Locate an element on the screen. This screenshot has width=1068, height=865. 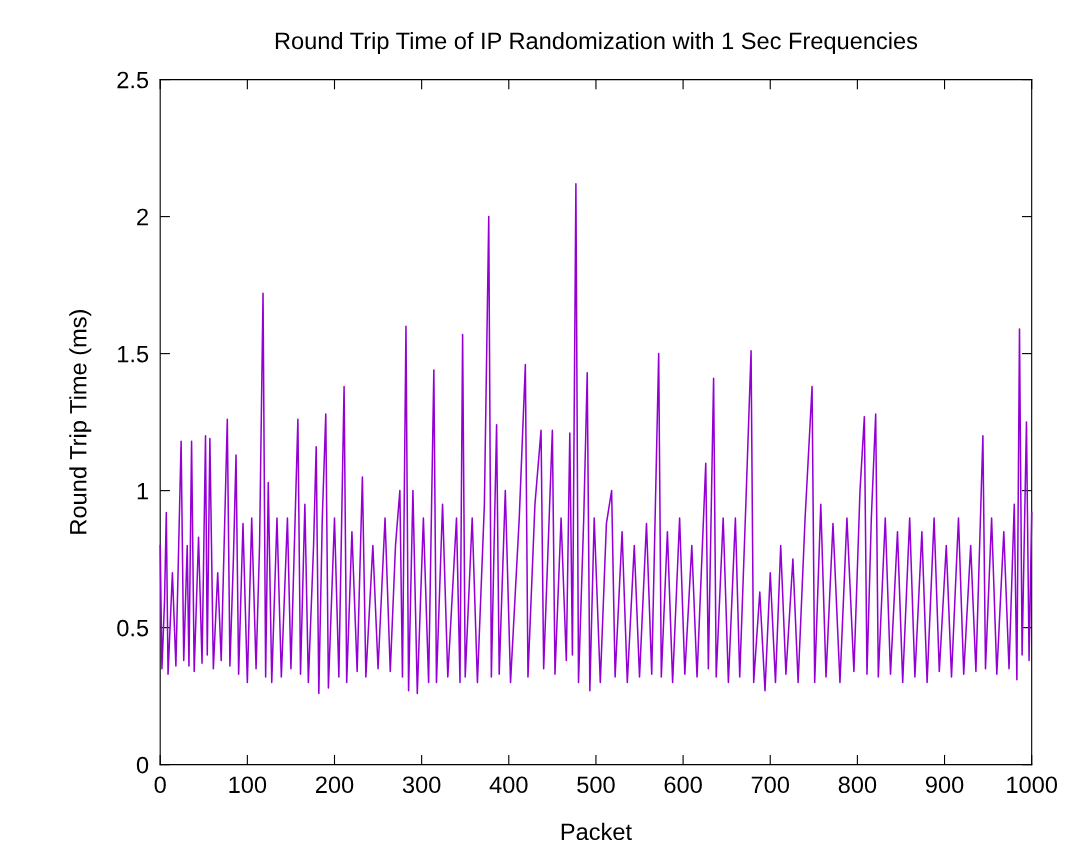
x-tick-label: 500 is located at coordinates (596, 785).